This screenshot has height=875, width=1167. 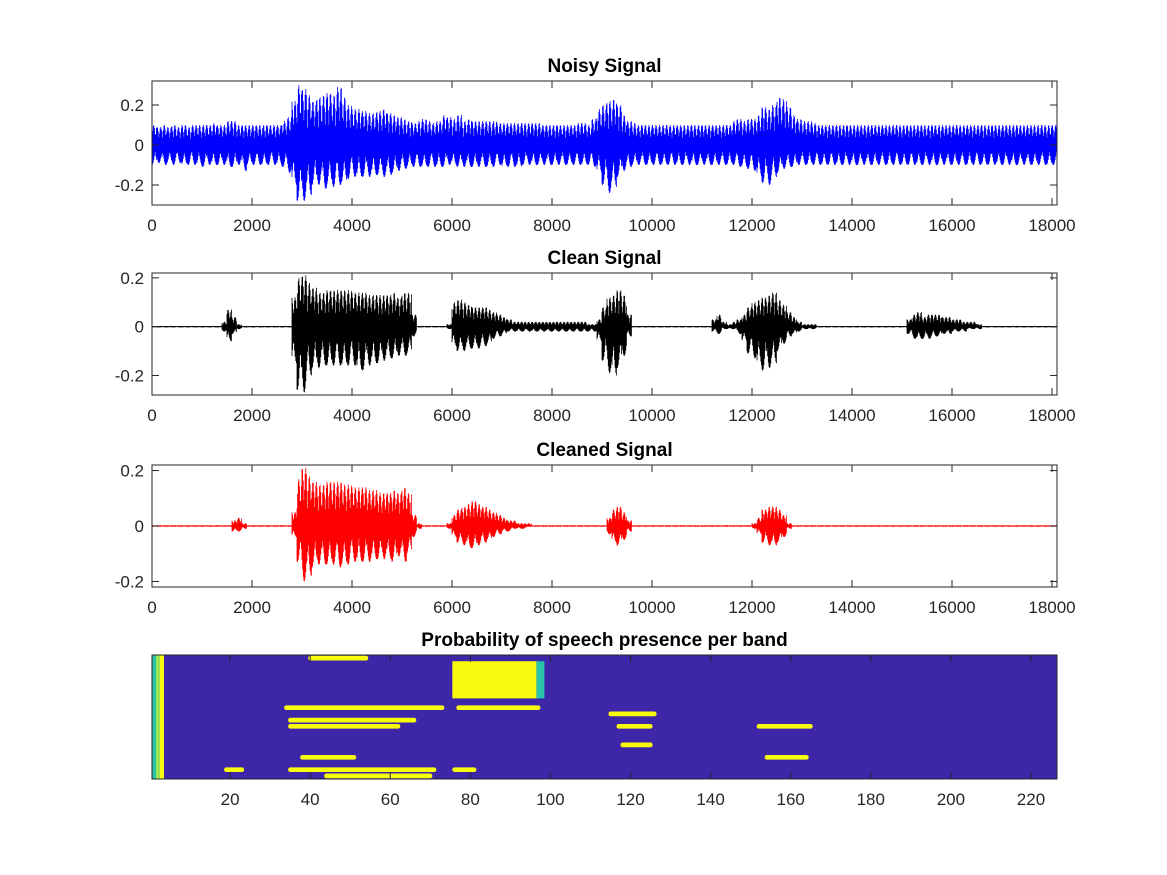 What do you see at coordinates (604, 66) in the screenshot?
I see `panel-title: Noisy Signal` at bounding box center [604, 66].